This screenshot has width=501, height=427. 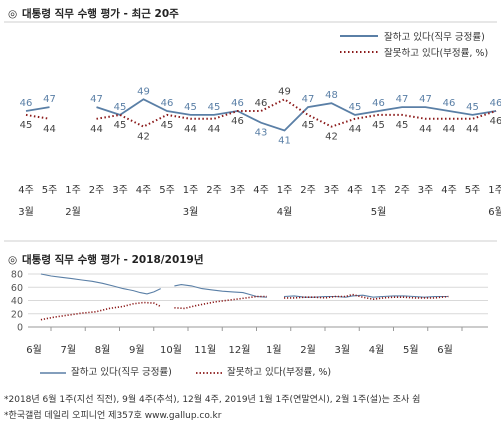 I want to click on x-tick-month: 12월, so click(x=240, y=350).